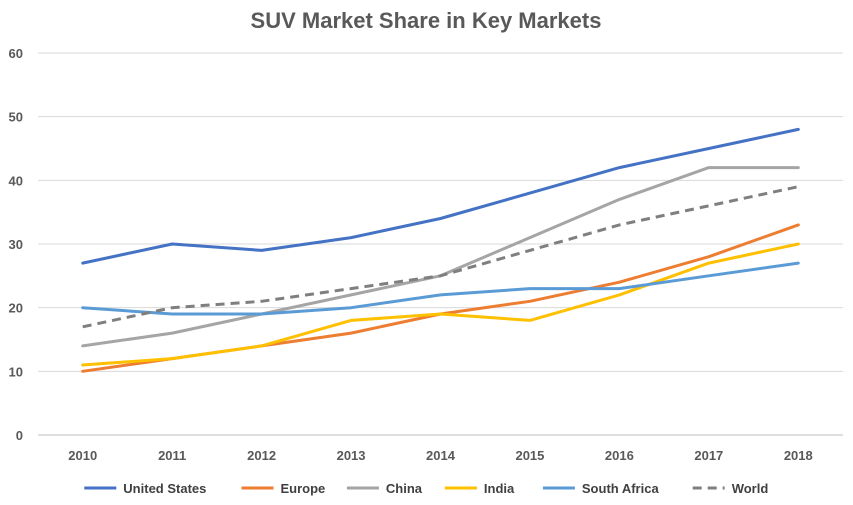 The image size is (853, 505). Describe the element at coordinates (19, 435) in the screenshot. I see `y-tick-label: 0` at that location.